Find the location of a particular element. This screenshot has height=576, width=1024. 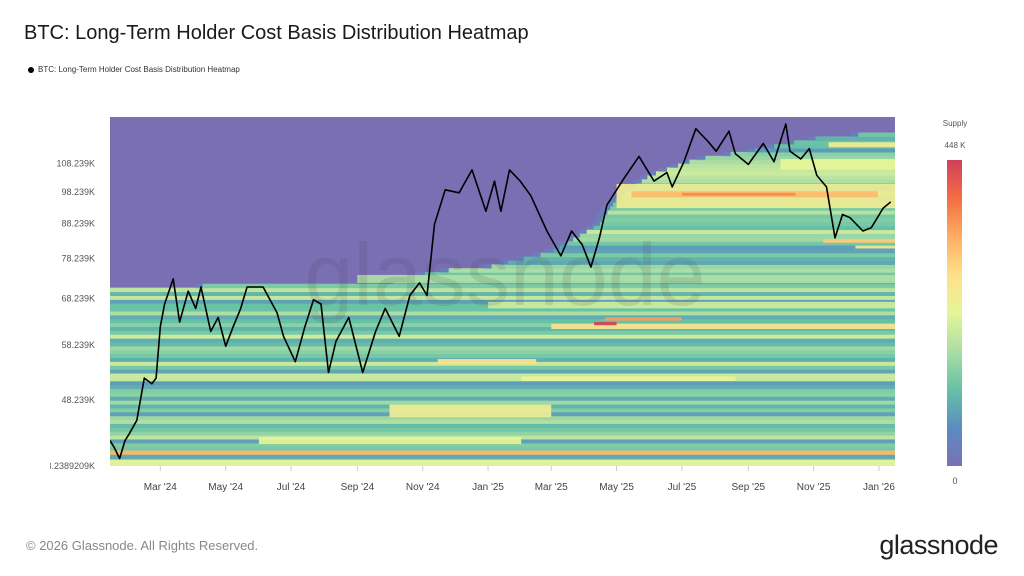

y-tick-label: 68.239K is located at coordinates (78, 299).